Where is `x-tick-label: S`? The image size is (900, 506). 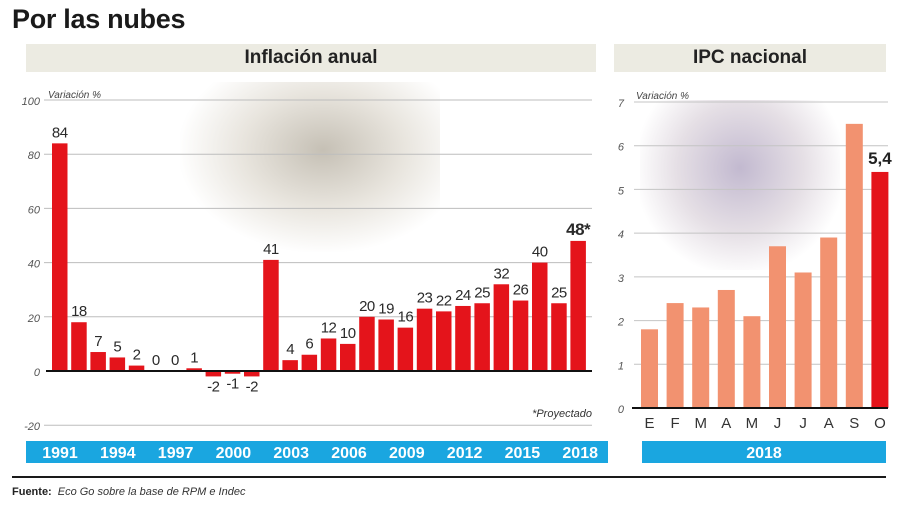
x-tick-label: S is located at coordinates (854, 423).